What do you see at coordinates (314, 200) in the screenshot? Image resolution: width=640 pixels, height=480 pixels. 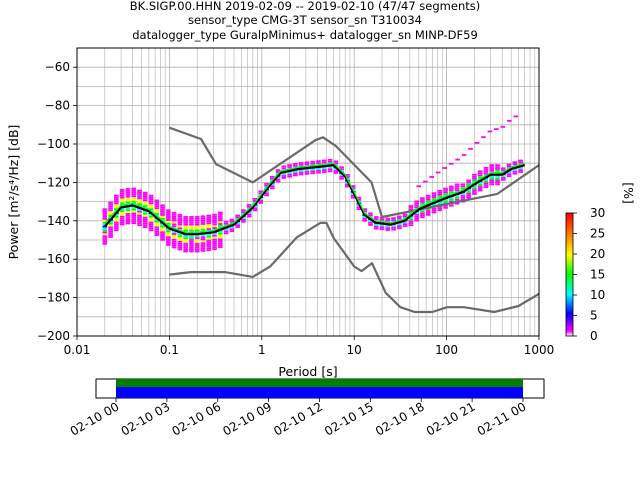 I see `mode-line` at bounding box center [314, 200].